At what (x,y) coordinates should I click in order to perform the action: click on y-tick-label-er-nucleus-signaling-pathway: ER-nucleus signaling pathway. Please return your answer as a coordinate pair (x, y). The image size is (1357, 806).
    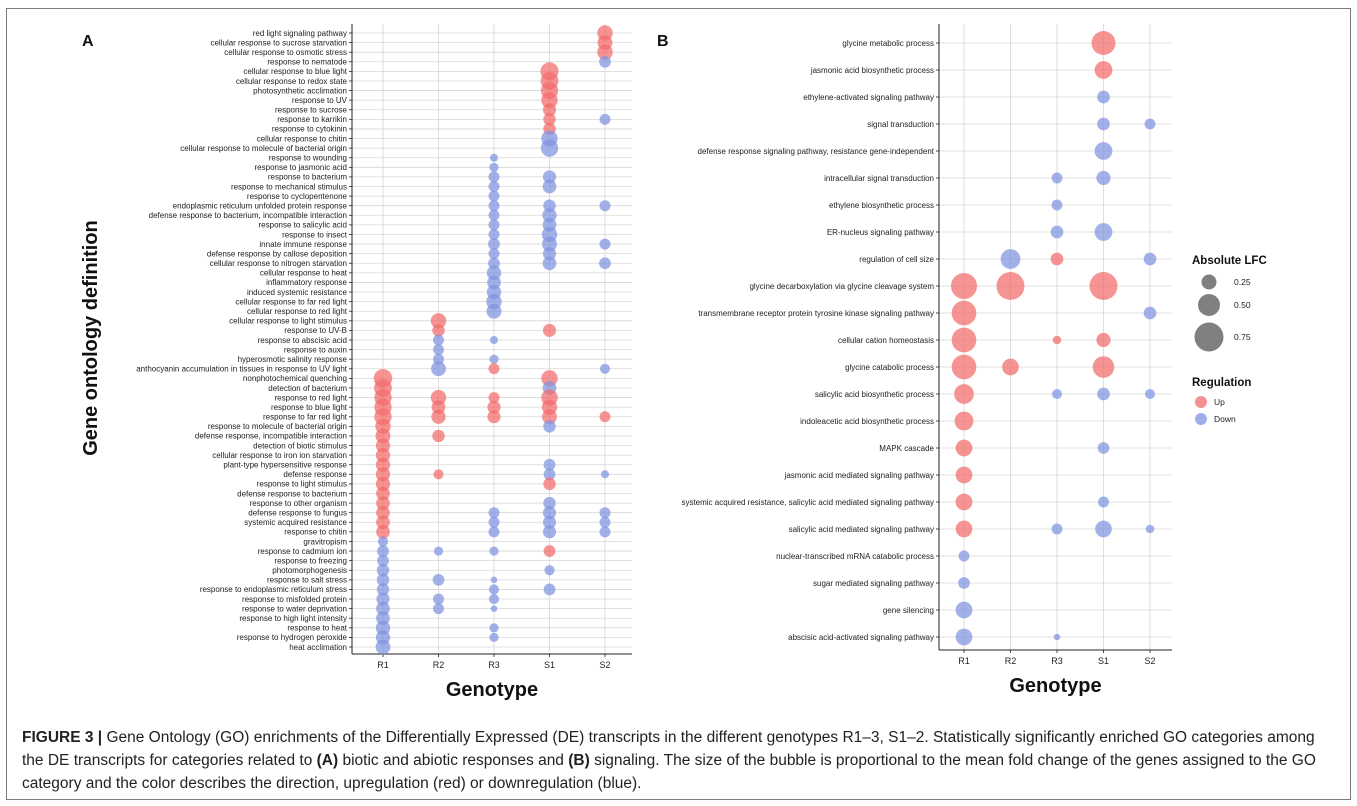
    Looking at the image, I should click on (880, 232).